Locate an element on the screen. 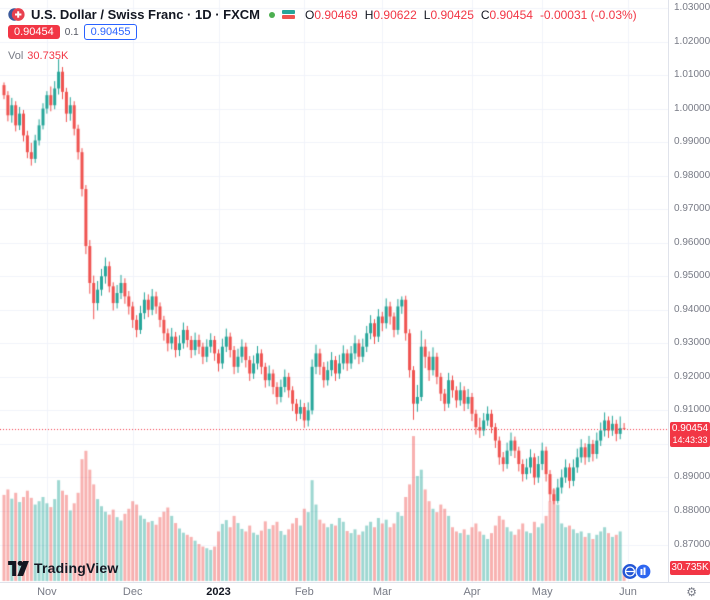 This screenshot has width=710, height=600. price-axis-label: 0.93000 is located at coordinates (692, 343).